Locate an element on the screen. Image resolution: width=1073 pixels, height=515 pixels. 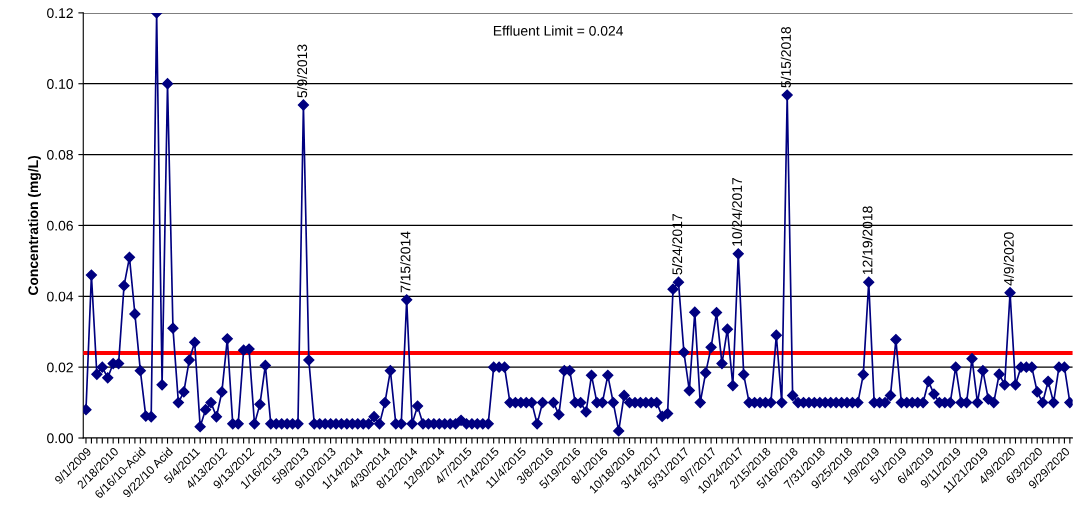
annotation: 7/15/2014 is located at coordinates (405, 262).